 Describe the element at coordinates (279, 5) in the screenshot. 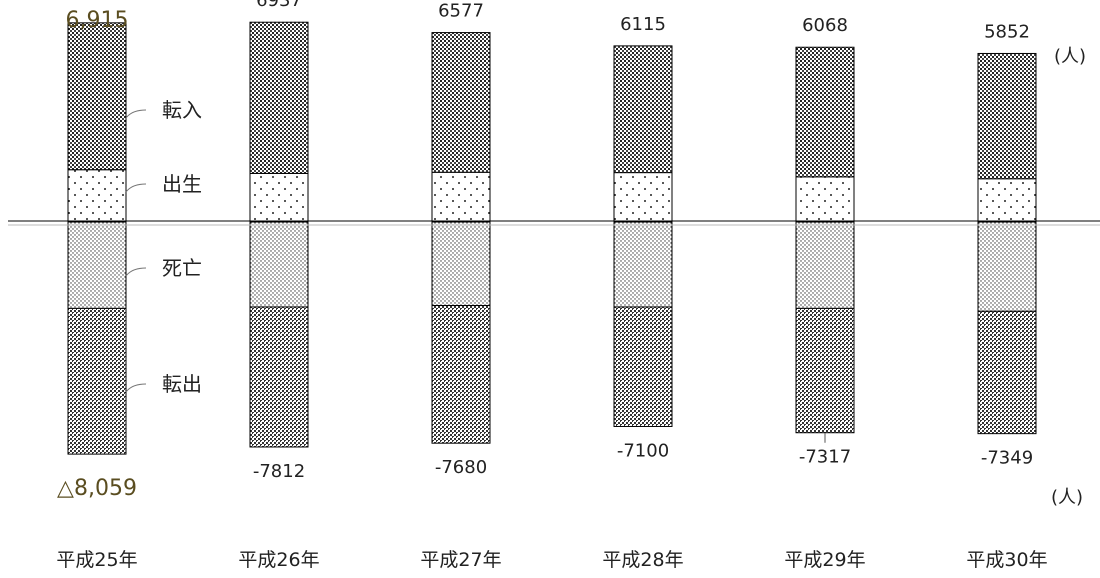

I see `top-total-label-1: 6937` at that location.